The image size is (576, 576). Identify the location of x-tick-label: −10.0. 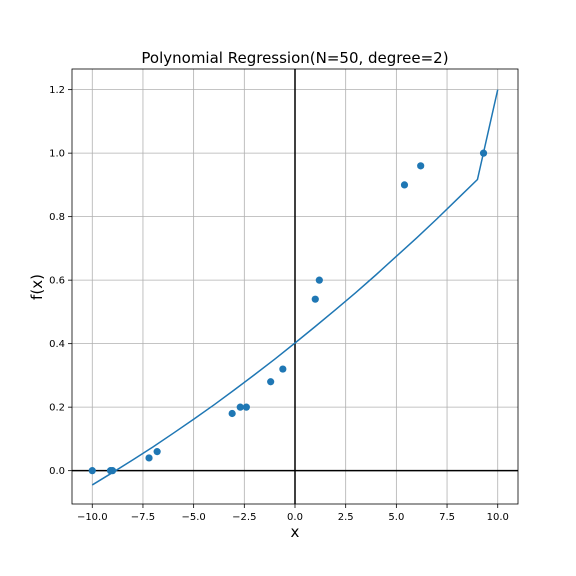
(92, 517).